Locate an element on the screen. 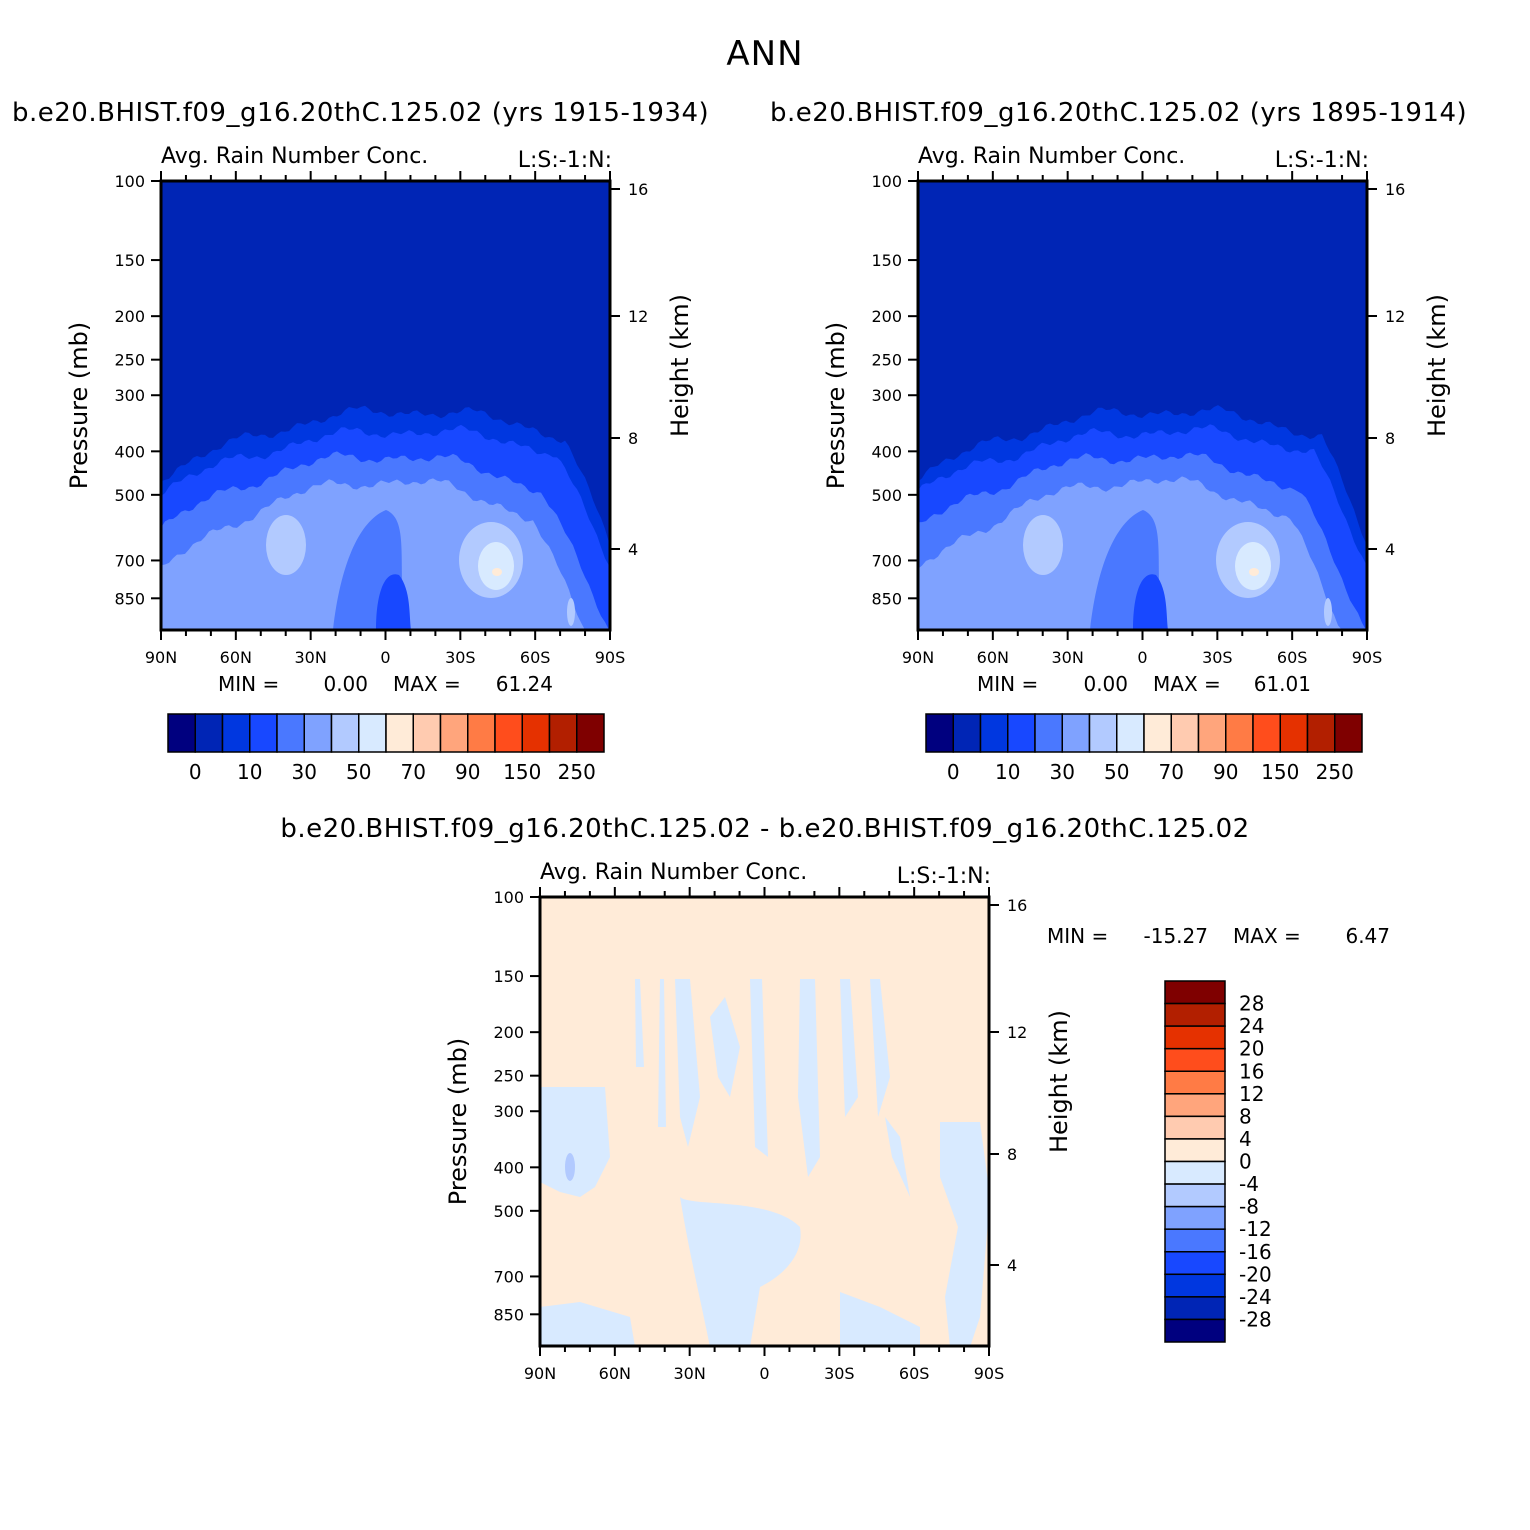 This screenshot has width=1530, height=1530. panel2-colorbar-label: 0 is located at coordinates (953, 772).